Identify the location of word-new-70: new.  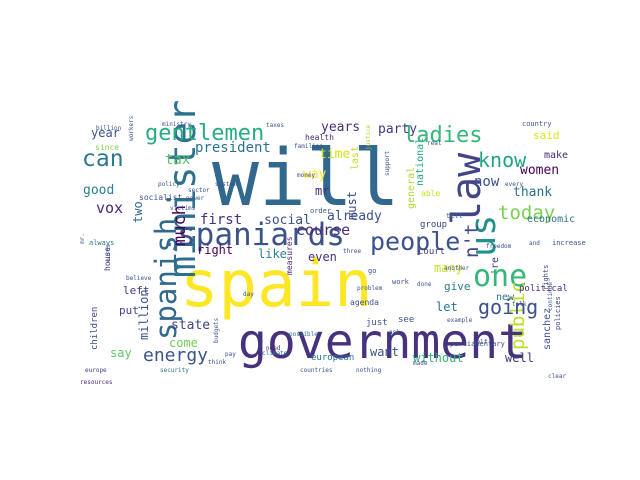
(505, 297).